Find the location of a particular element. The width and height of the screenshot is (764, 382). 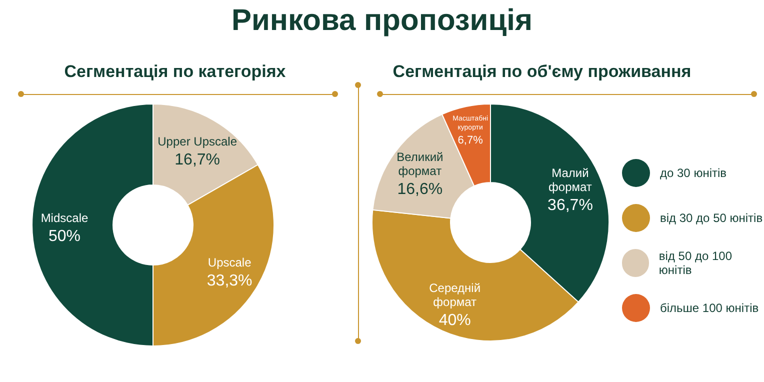

legend-label: від 30 до 50 юнітів is located at coordinates (711, 217).